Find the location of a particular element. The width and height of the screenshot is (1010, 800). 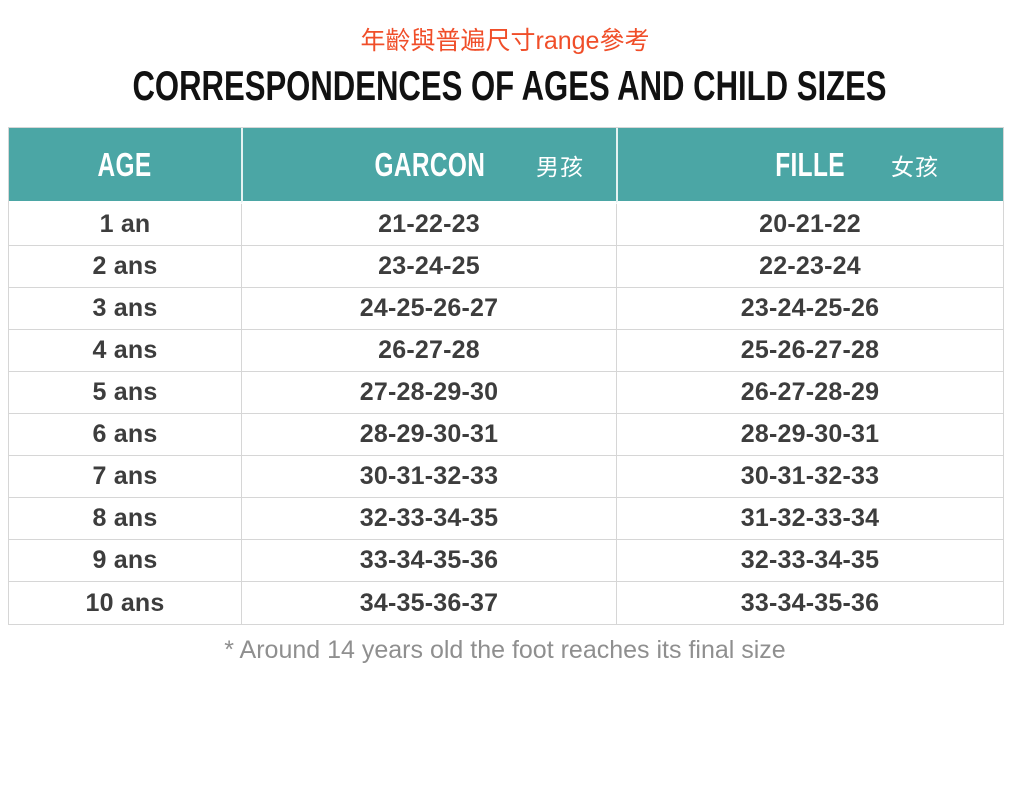

fille-sizes-cell: 28-29-30-31 is located at coordinates (809, 435).